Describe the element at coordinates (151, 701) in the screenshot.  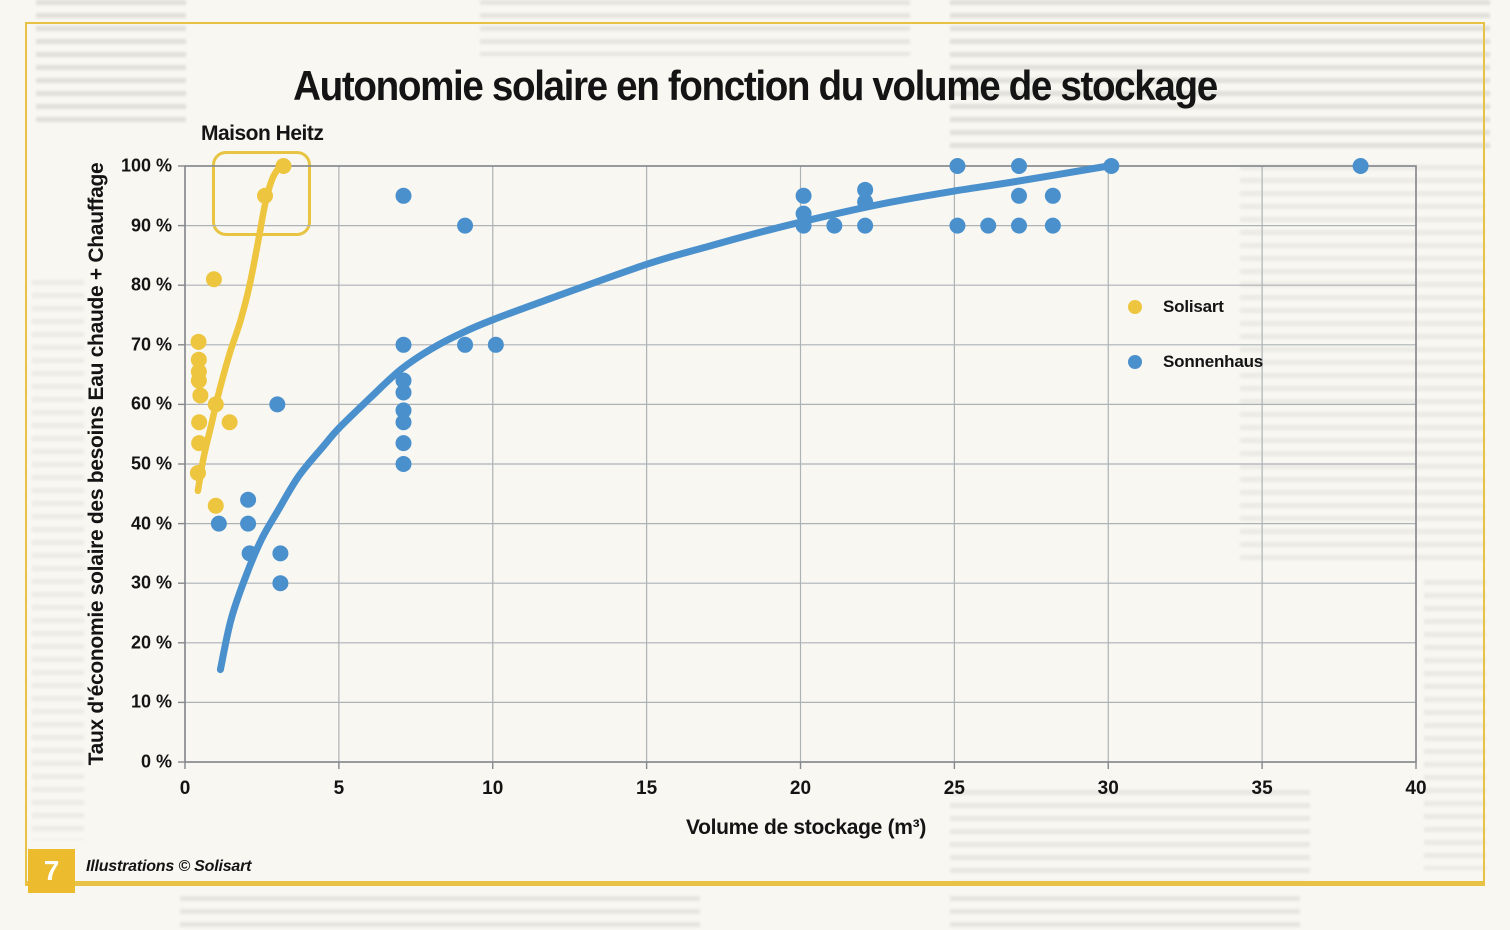
I see `y-tick-label: 10 %` at that location.